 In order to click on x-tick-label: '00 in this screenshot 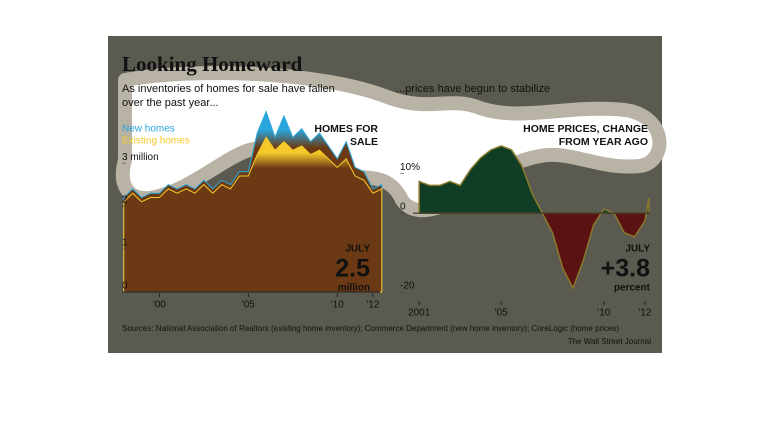, I will do `click(159, 305)`.